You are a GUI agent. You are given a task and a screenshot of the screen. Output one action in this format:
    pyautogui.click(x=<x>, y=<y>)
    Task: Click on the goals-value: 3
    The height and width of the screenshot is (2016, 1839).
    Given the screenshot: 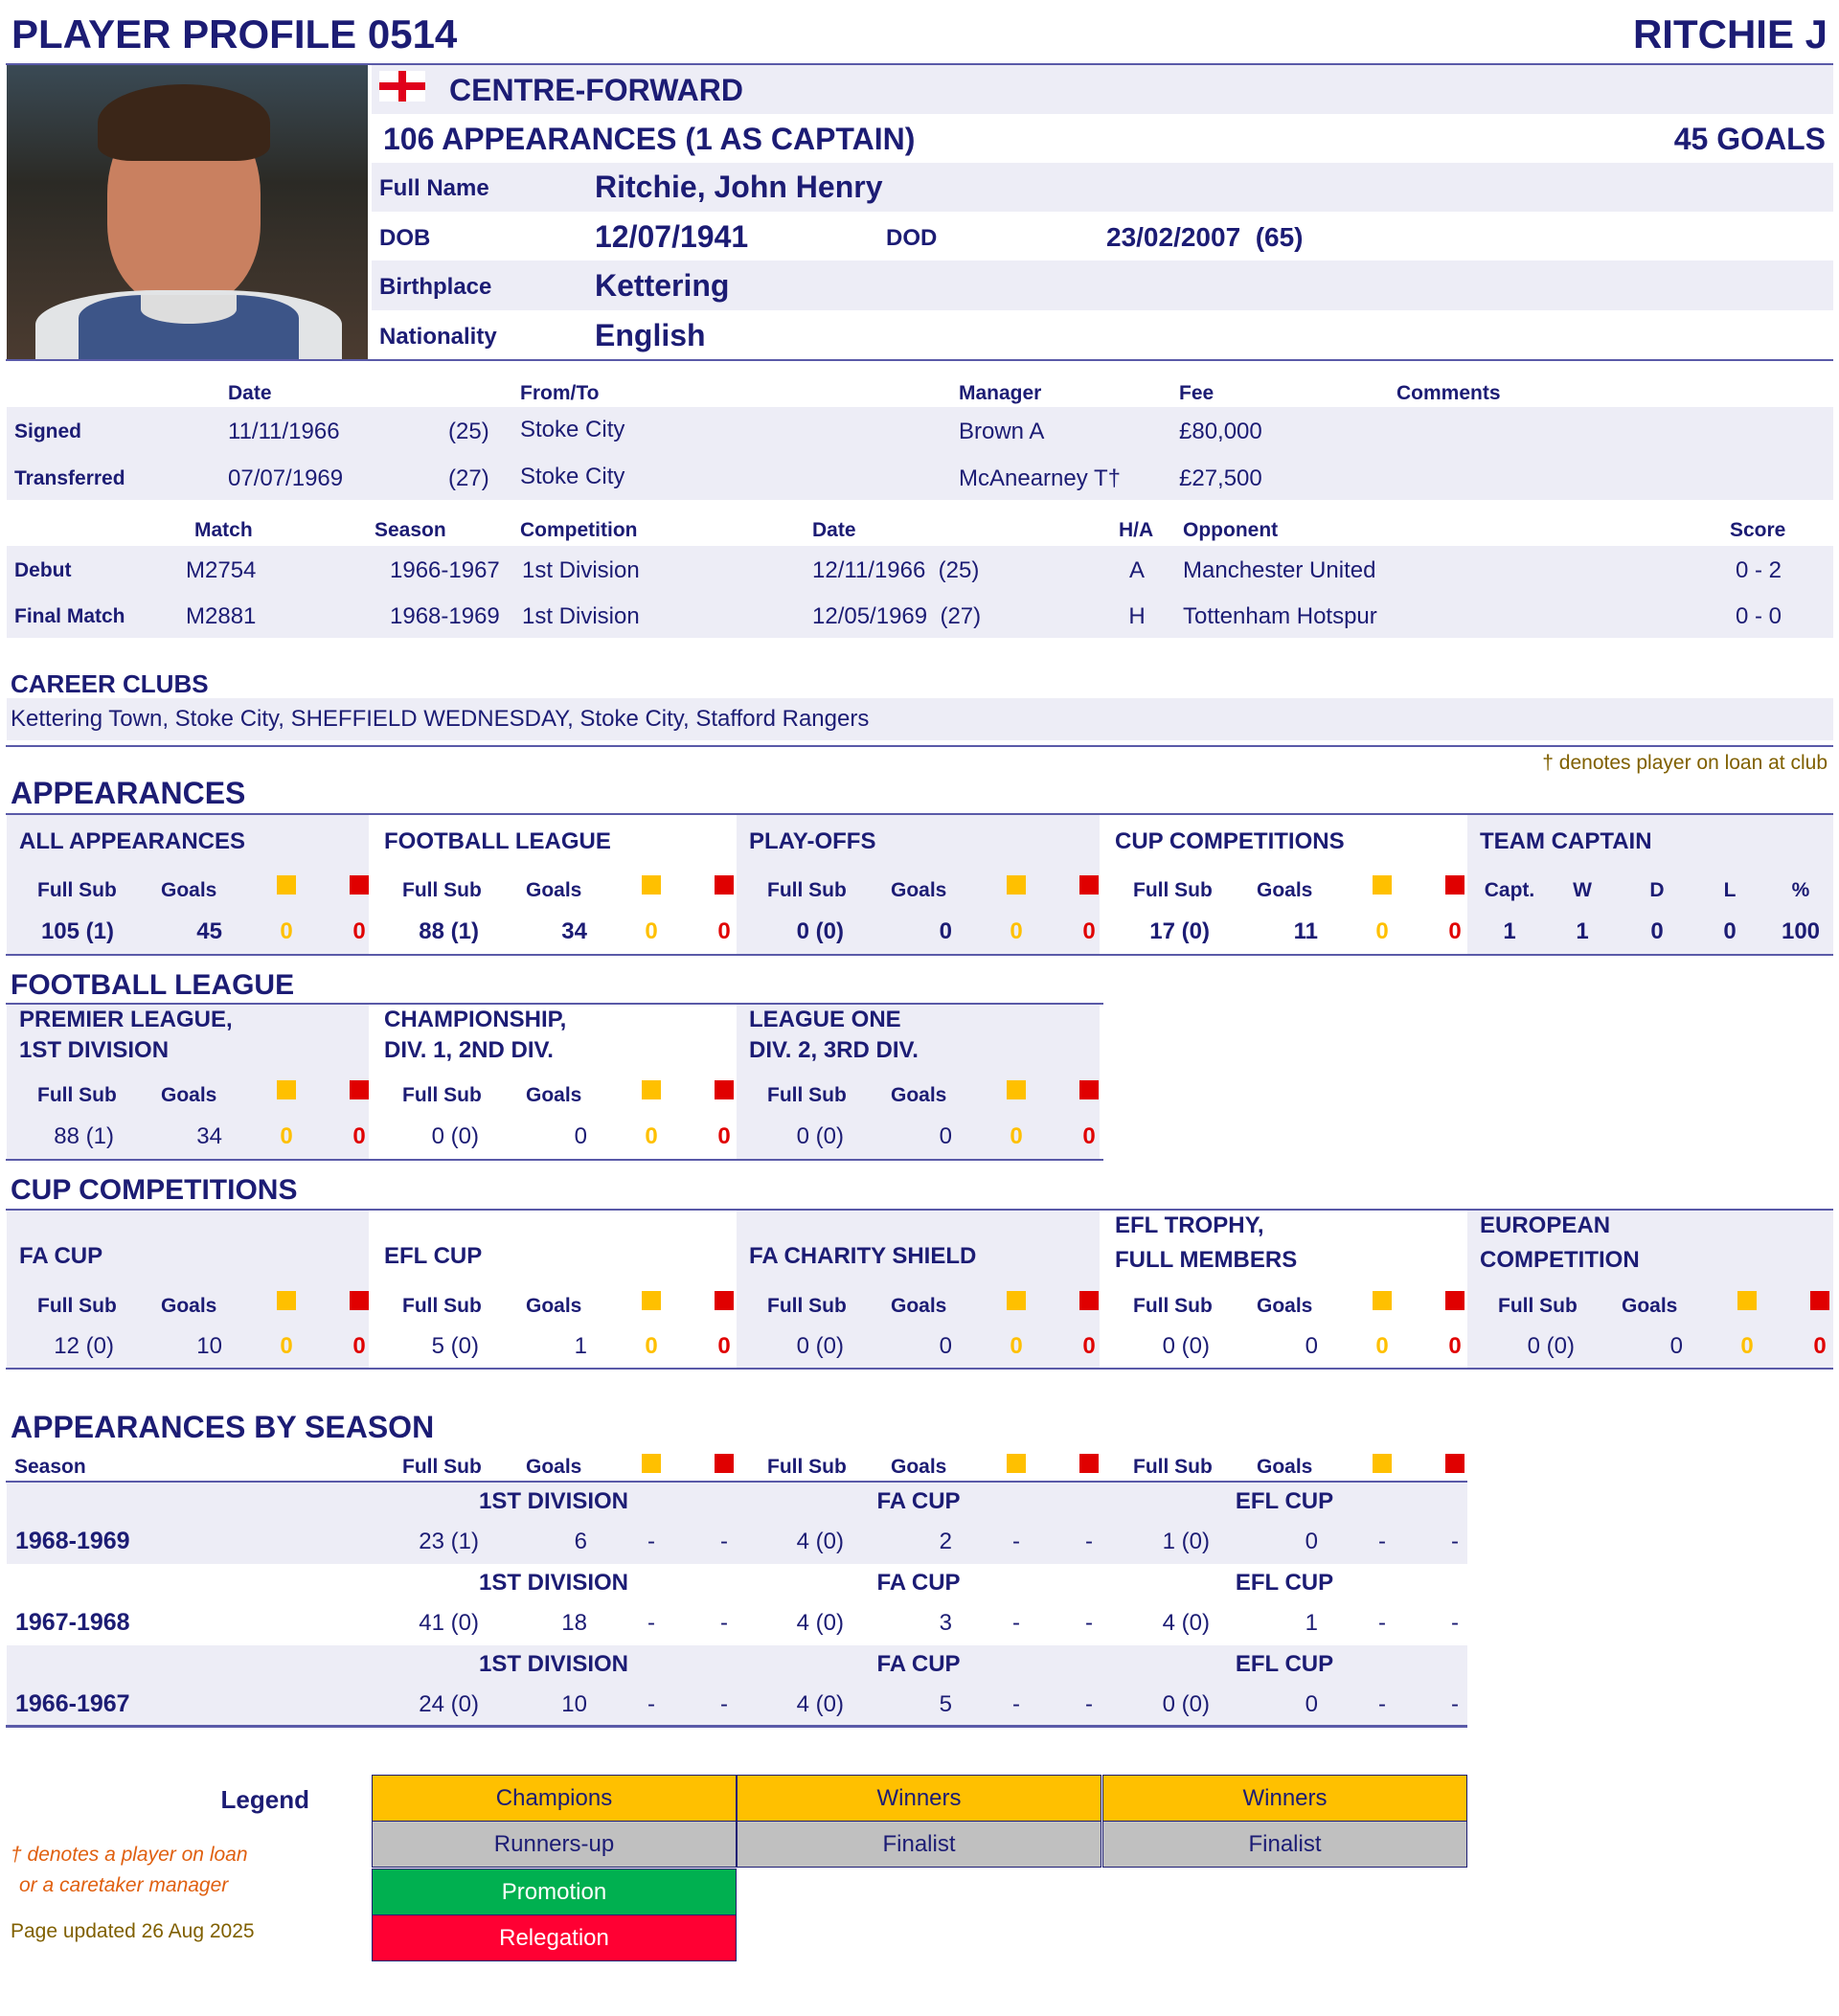 What is the action you would take?
    pyautogui.click(x=945, y=1623)
    